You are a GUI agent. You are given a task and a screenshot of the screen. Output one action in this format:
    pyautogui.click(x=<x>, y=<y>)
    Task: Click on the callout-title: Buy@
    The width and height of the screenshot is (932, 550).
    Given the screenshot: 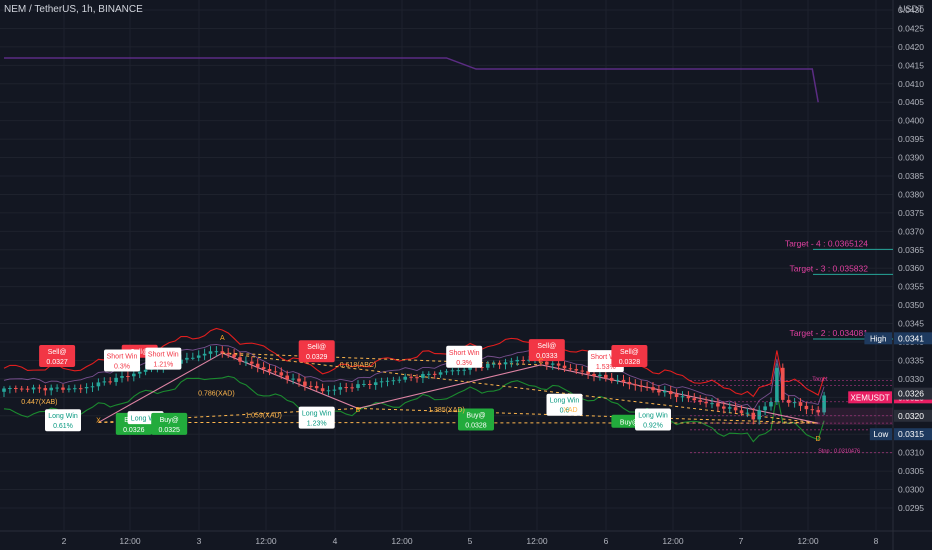 What is the action you would take?
    pyautogui.click(x=475, y=415)
    